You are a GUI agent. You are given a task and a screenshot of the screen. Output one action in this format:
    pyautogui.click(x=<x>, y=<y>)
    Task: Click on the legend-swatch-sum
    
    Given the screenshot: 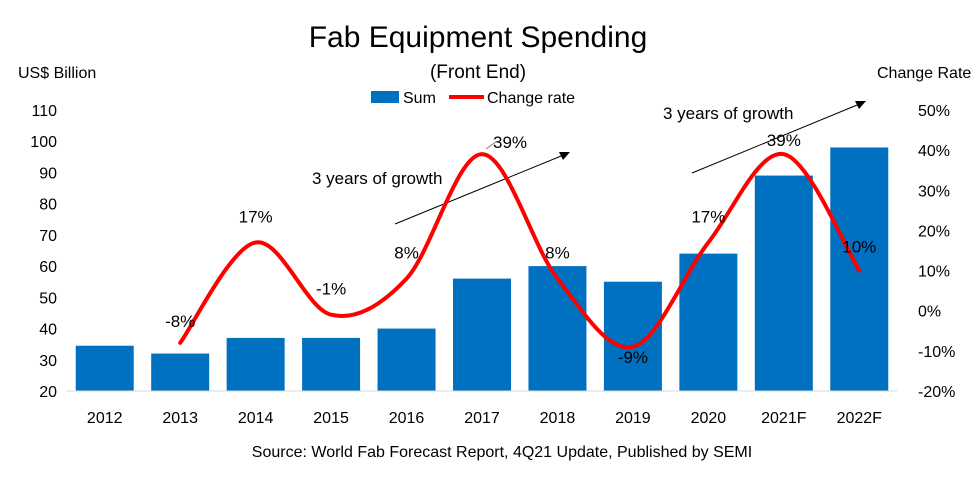 What is the action you would take?
    pyautogui.click(x=385, y=97)
    